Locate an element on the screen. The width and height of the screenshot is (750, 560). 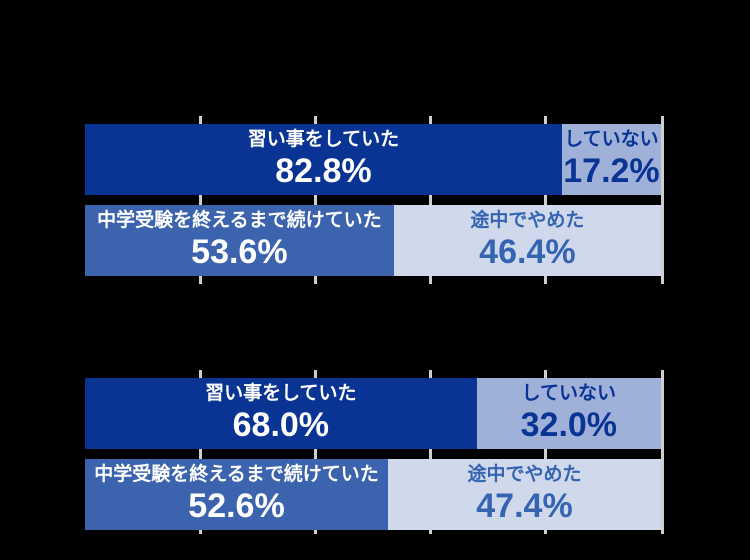
bar-segment-value: 32.0% is located at coordinates (569, 425).